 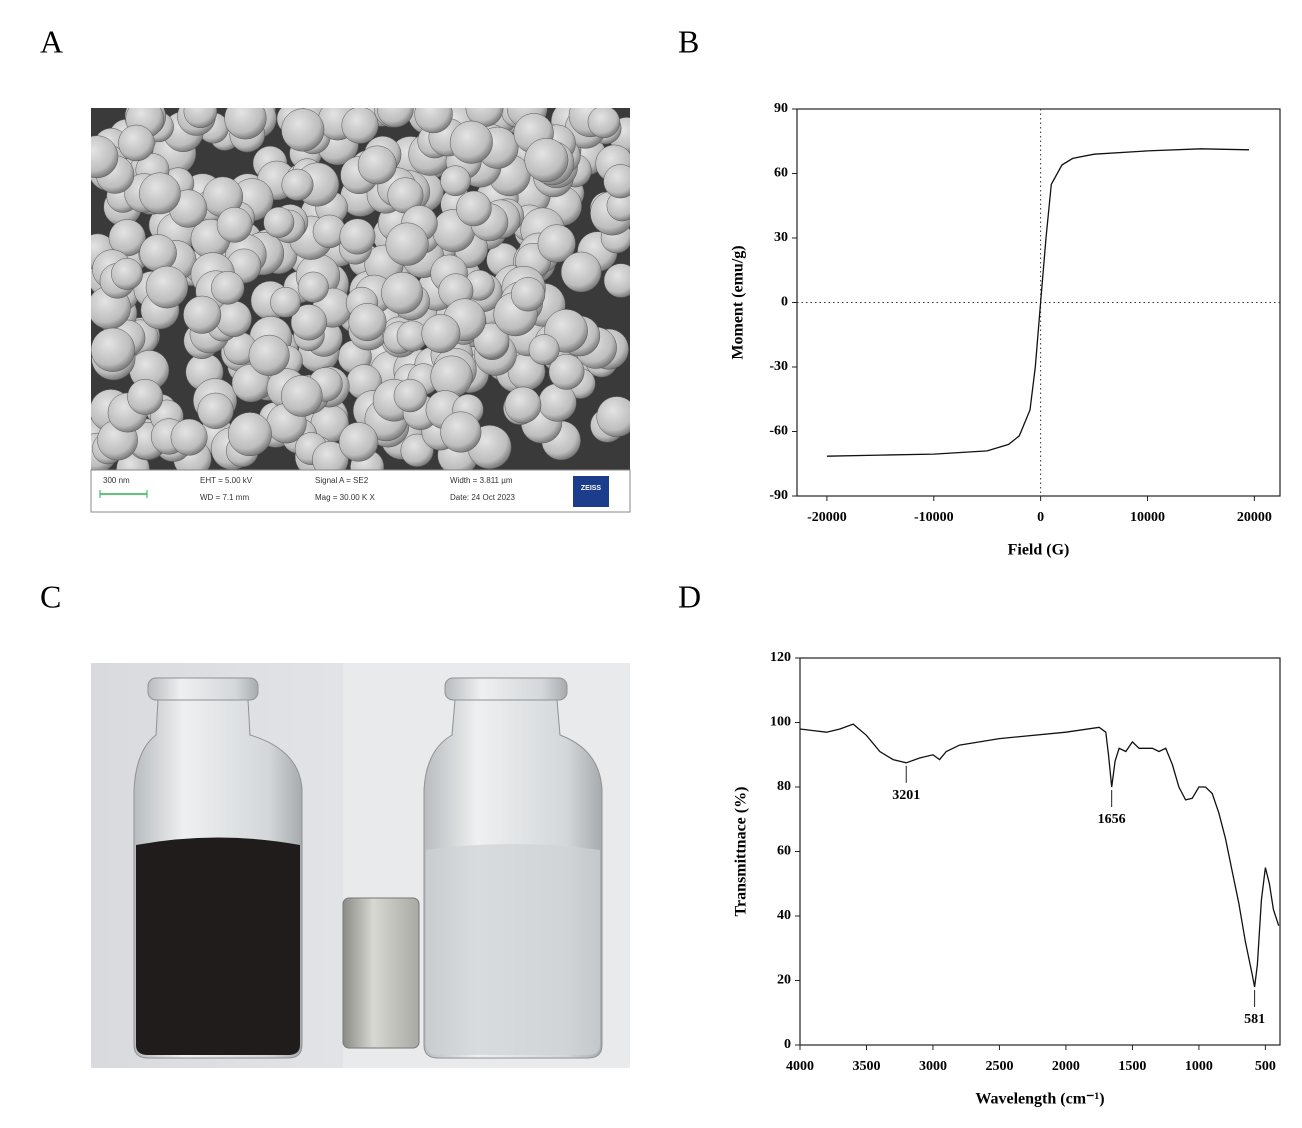 What do you see at coordinates (778, 366) in the screenshot?
I see `y-tick-label: -30` at bounding box center [778, 366].